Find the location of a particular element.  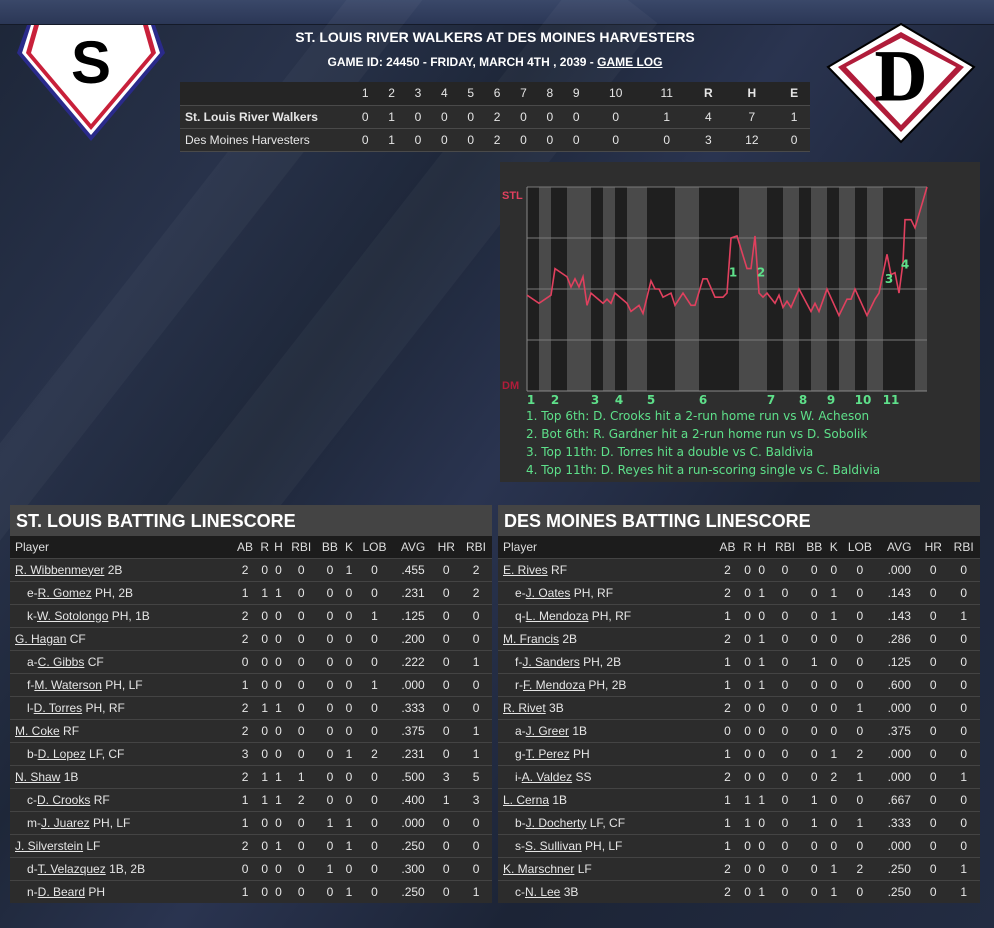

player-link: D. Torres is located at coordinates (58, 707).